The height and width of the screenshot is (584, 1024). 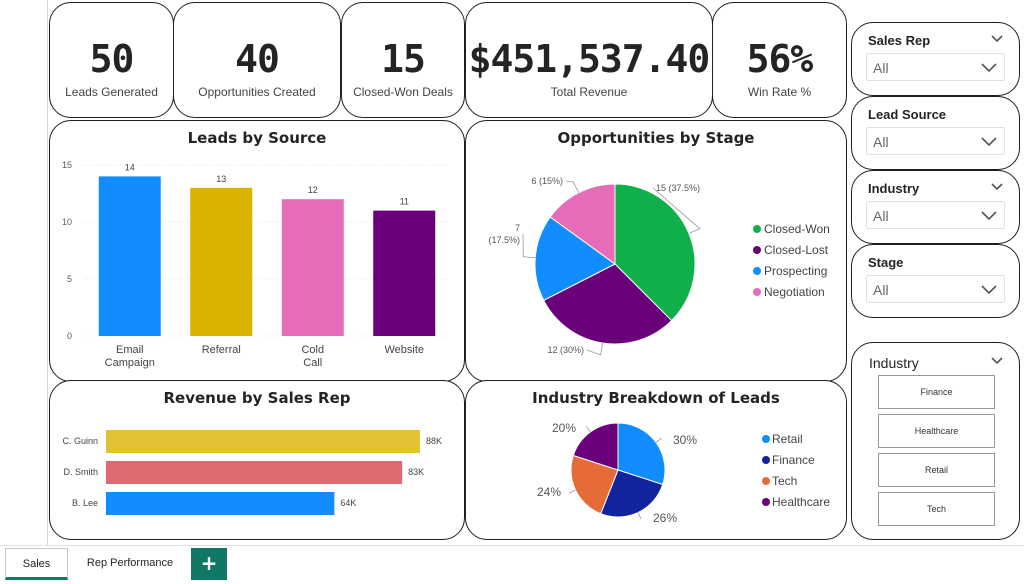 I want to click on industry-tile-retail: Retail, so click(x=936, y=470).